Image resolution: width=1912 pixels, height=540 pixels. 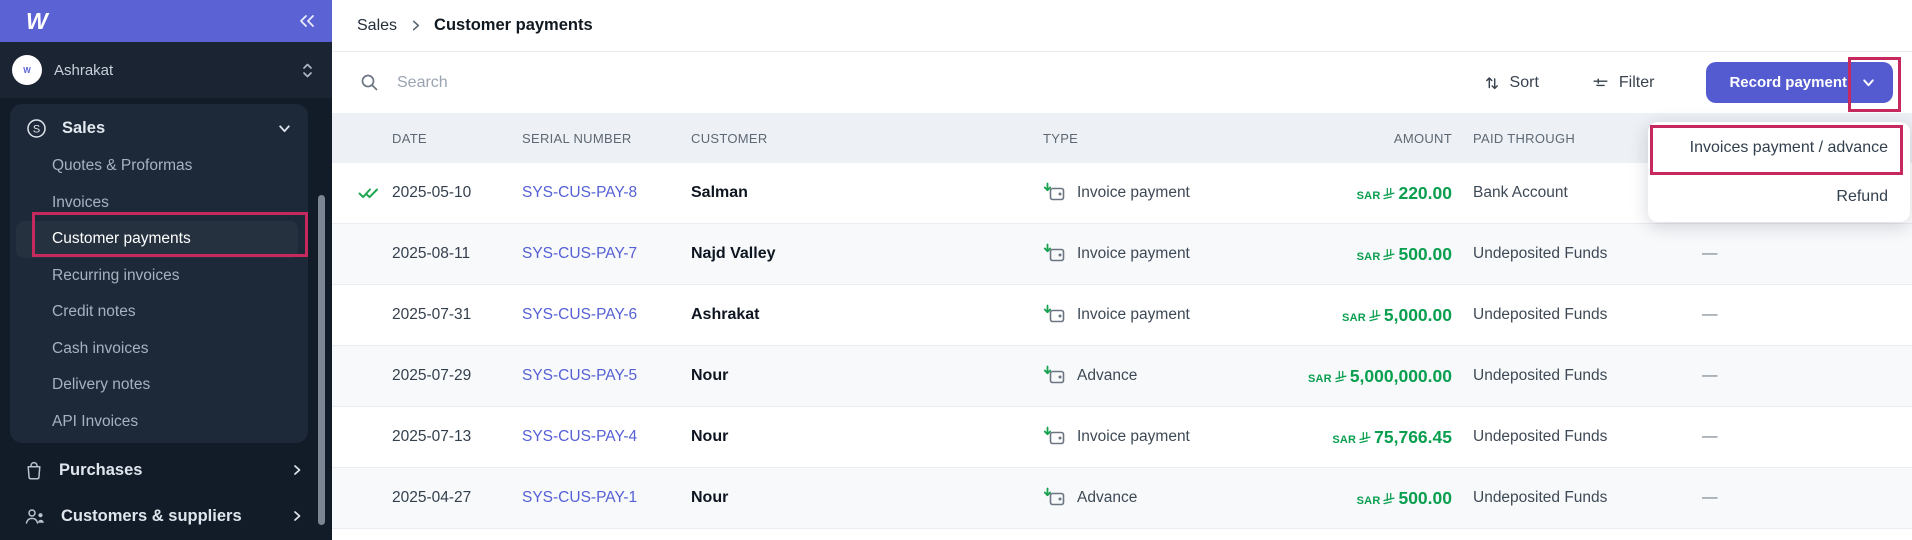 What do you see at coordinates (729, 138) in the screenshot?
I see `column-header-customer: CUSTOMER` at bounding box center [729, 138].